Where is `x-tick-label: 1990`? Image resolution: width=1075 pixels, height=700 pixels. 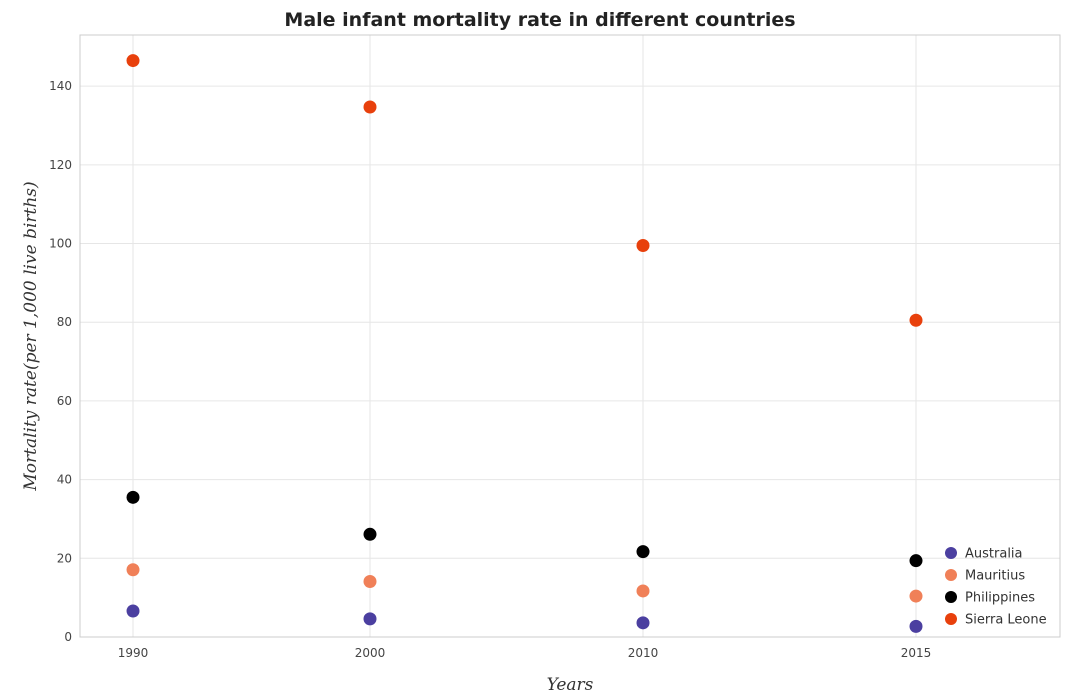
x-tick-label: 1990 is located at coordinates (133, 653).